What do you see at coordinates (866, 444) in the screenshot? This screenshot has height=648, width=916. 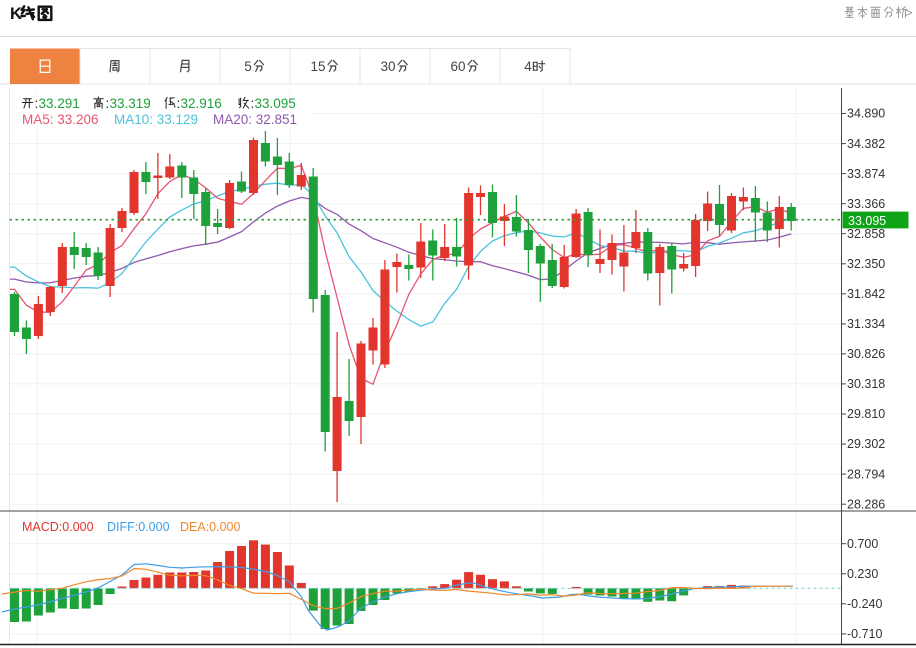 I see `svg-text: 29.302` at bounding box center [866, 444].